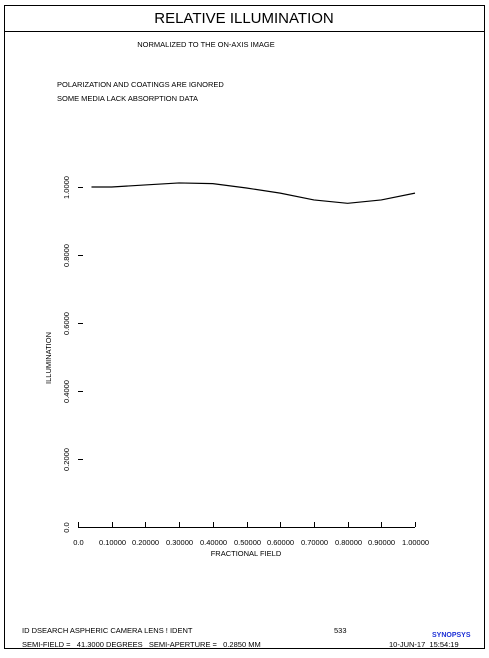  I want to click on footer-lens: ID DSEARCH ASPHERIC CAMERA LENS ! IDENT, so click(107, 630).